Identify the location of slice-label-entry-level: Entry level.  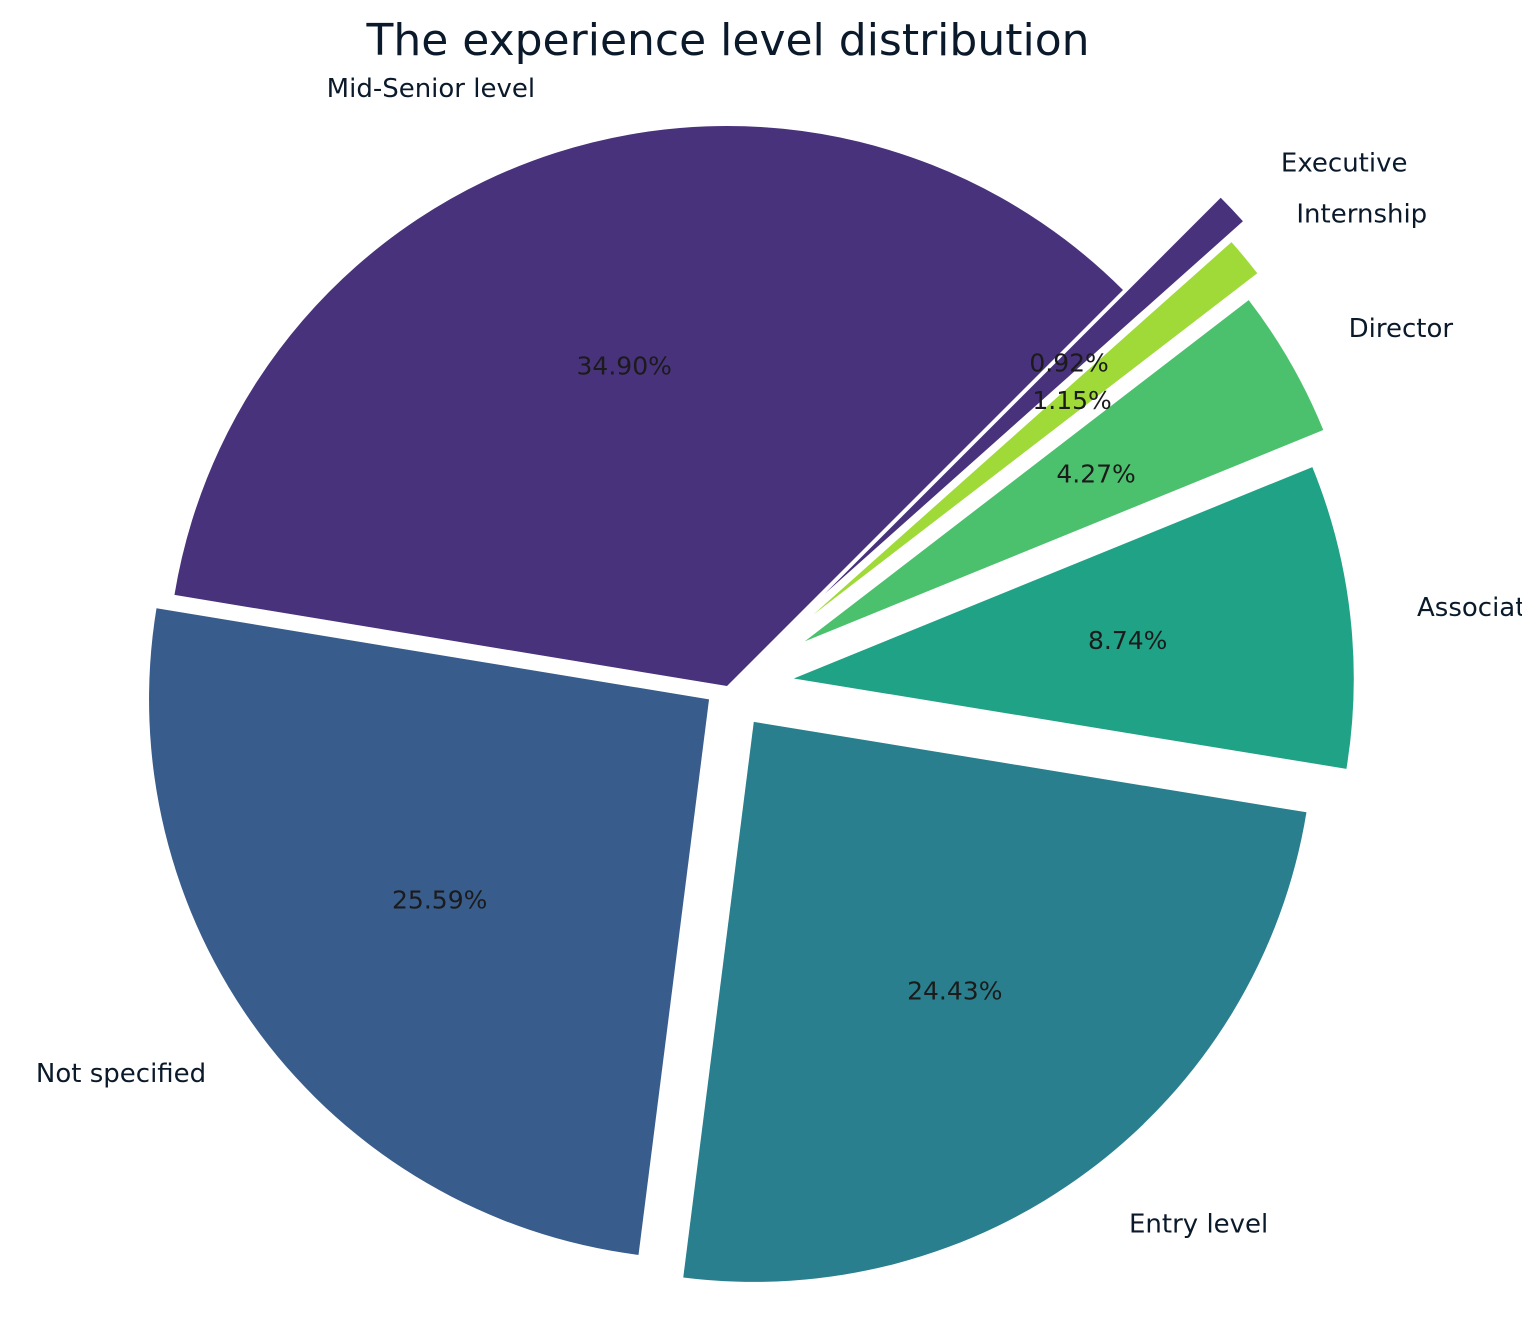
(1198, 1225).